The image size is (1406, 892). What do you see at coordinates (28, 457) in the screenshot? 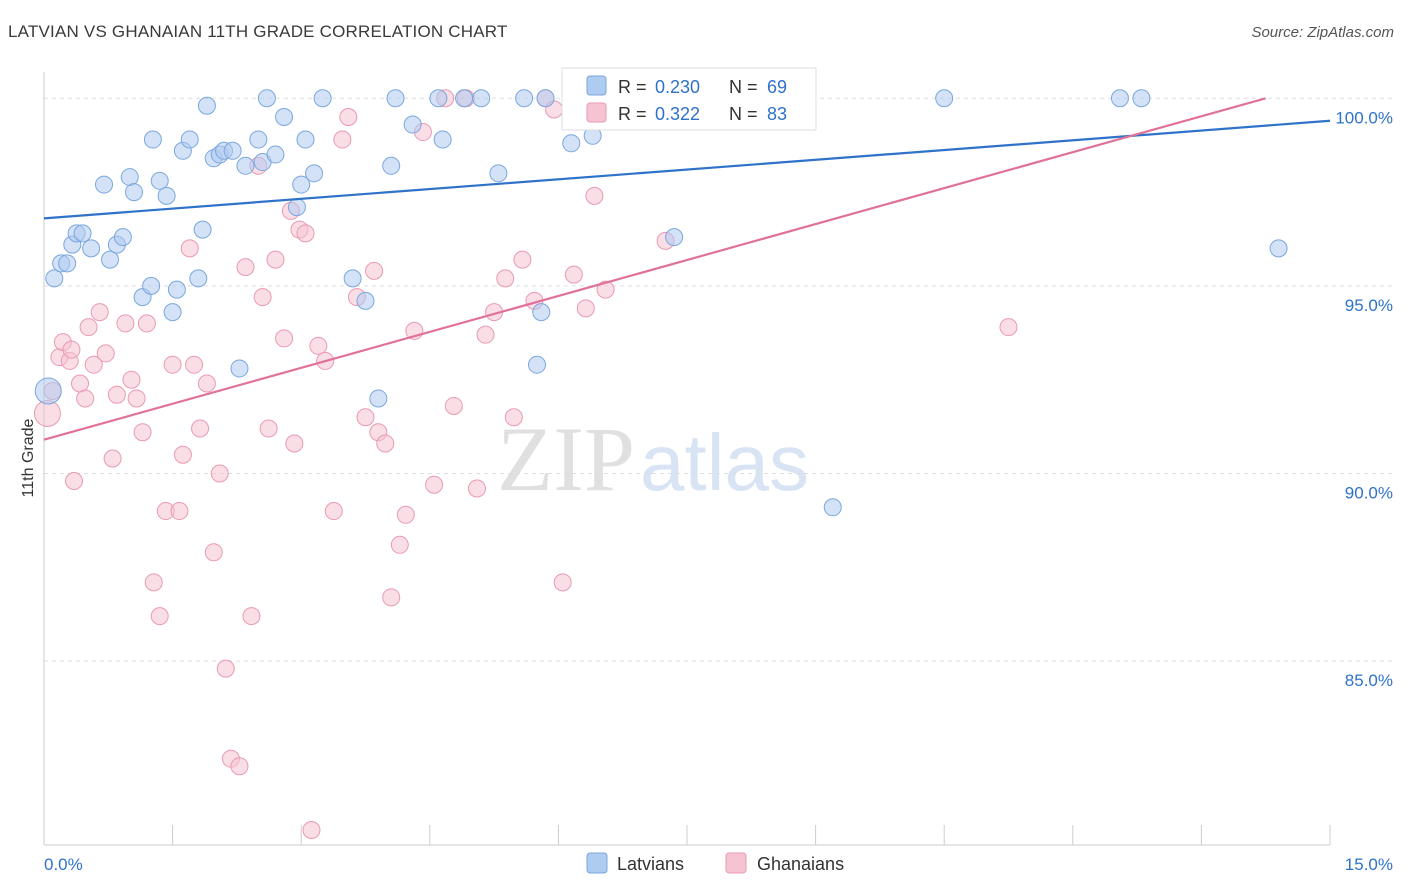
I see `y-axis-label: 11th Grade` at bounding box center [28, 457].